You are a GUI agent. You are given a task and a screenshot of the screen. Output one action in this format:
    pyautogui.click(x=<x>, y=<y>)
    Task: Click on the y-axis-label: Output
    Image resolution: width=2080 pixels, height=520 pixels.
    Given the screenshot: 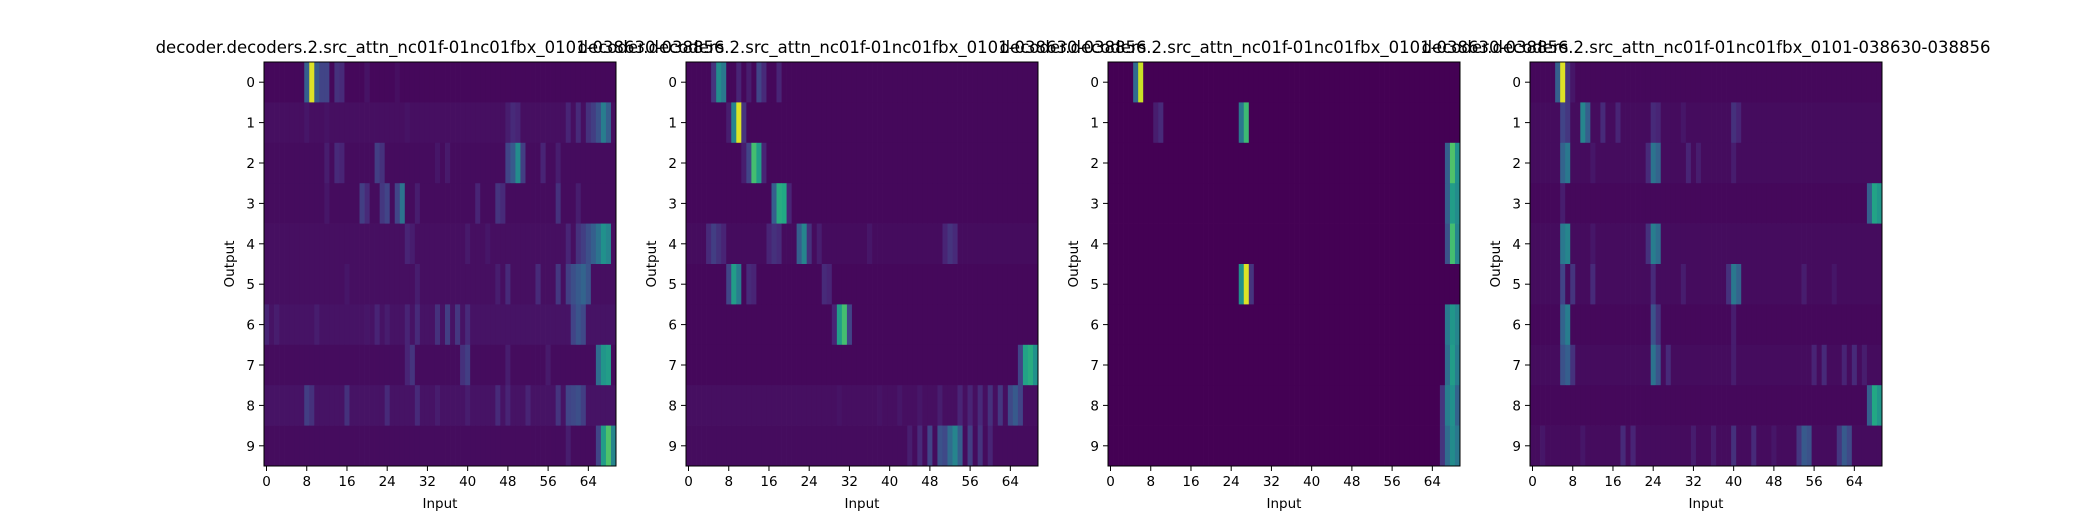 What is the action you would take?
    pyautogui.click(x=1496, y=264)
    